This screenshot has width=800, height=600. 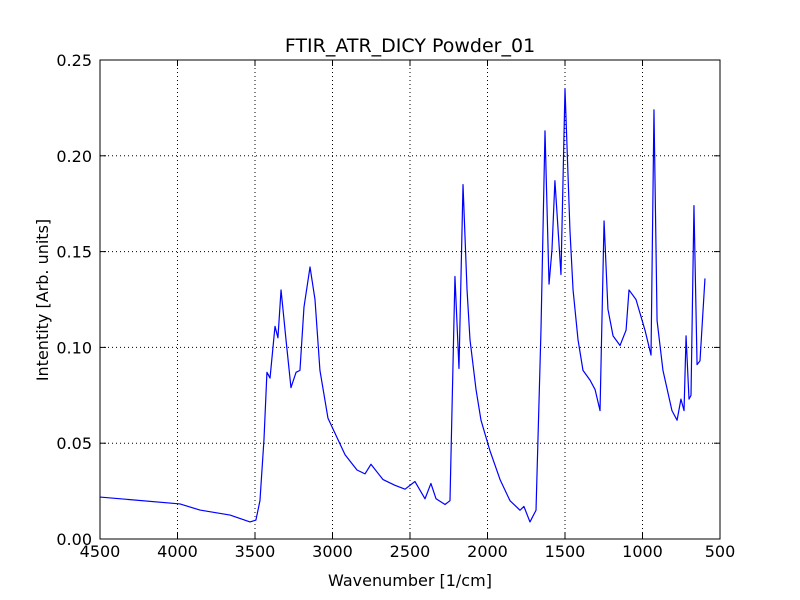 I want to click on x-tick-label: 4000, so click(x=177, y=551).